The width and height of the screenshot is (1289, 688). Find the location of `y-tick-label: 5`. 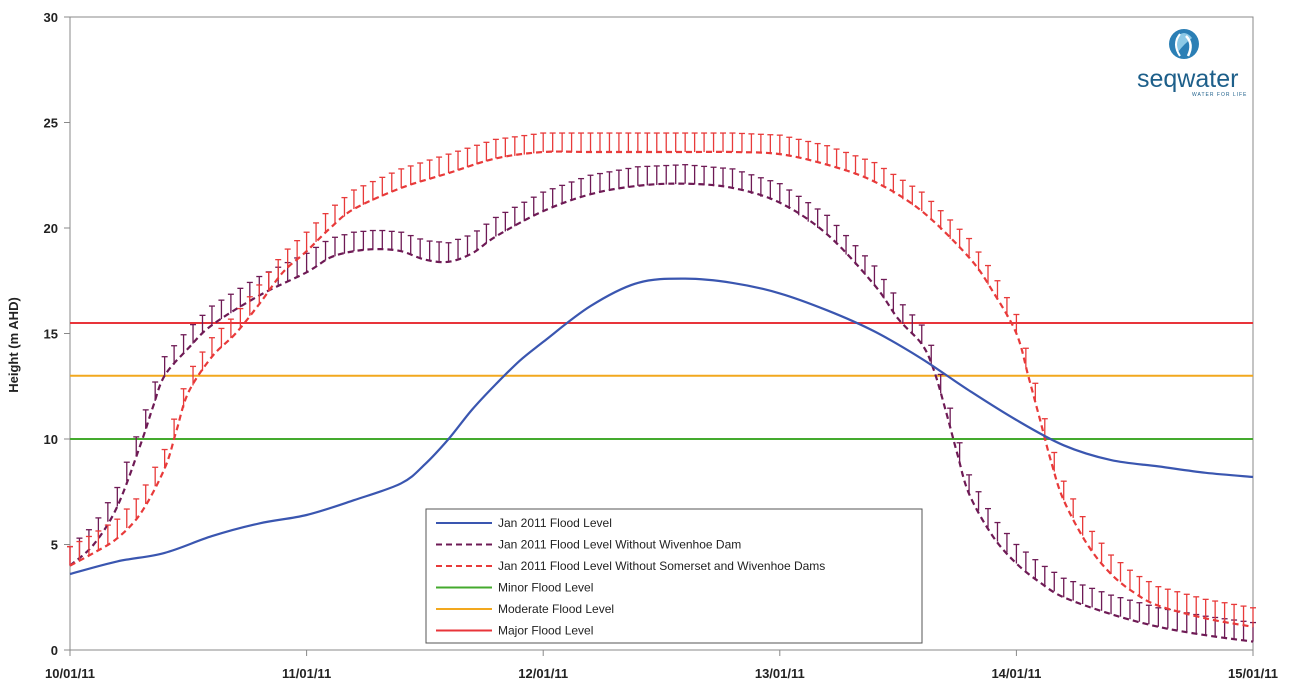

y-tick-label: 5 is located at coordinates (54, 545).